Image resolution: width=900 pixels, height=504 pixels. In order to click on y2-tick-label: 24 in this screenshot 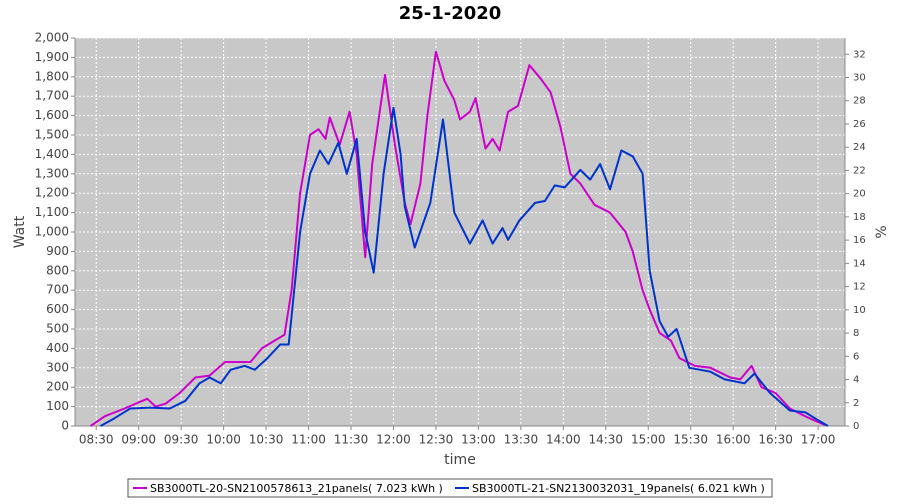, I will do `click(859, 147)`.